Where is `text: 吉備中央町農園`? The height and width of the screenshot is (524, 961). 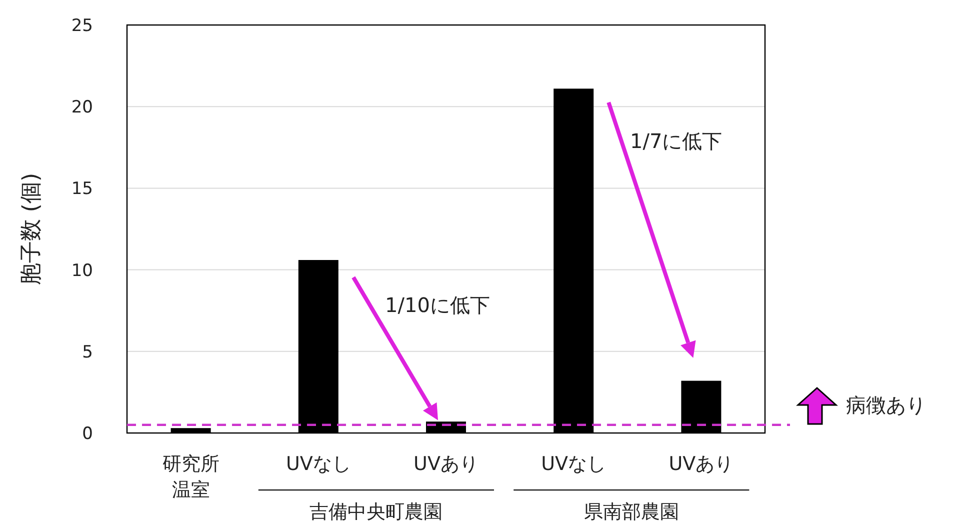
text: 吉備中央町農園 is located at coordinates (376, 512).